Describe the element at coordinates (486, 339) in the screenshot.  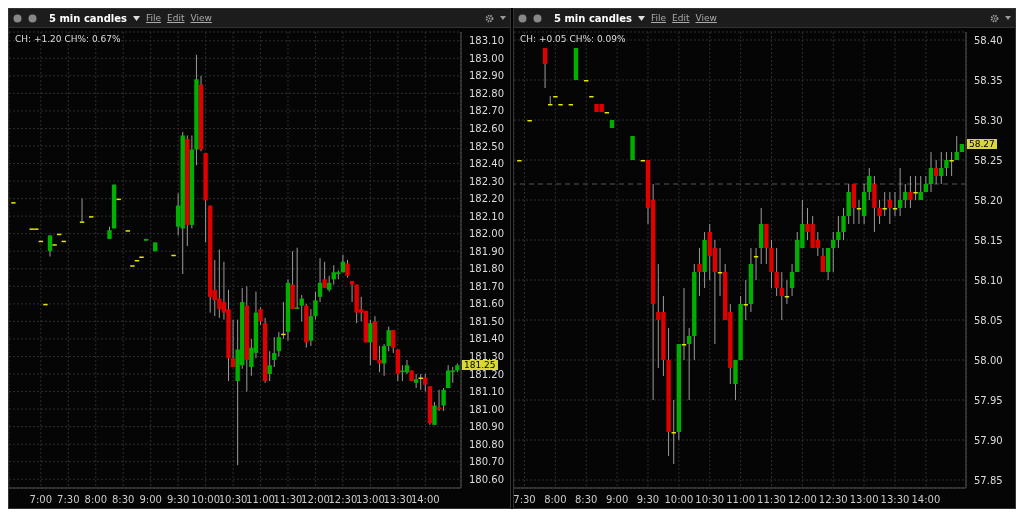
I see `y-tick-label: 181.40` at that location.